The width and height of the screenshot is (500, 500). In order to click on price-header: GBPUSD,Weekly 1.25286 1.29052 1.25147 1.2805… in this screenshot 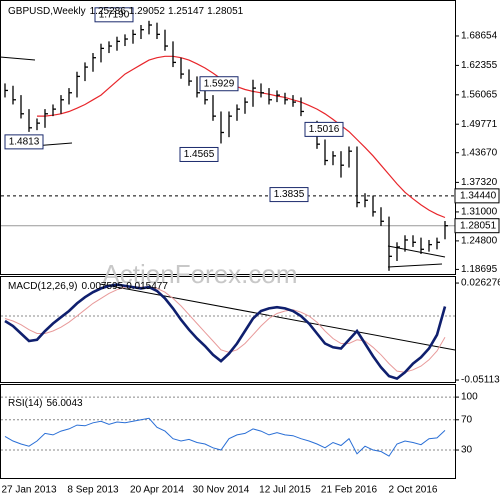, I will do `click(126, 11)`.